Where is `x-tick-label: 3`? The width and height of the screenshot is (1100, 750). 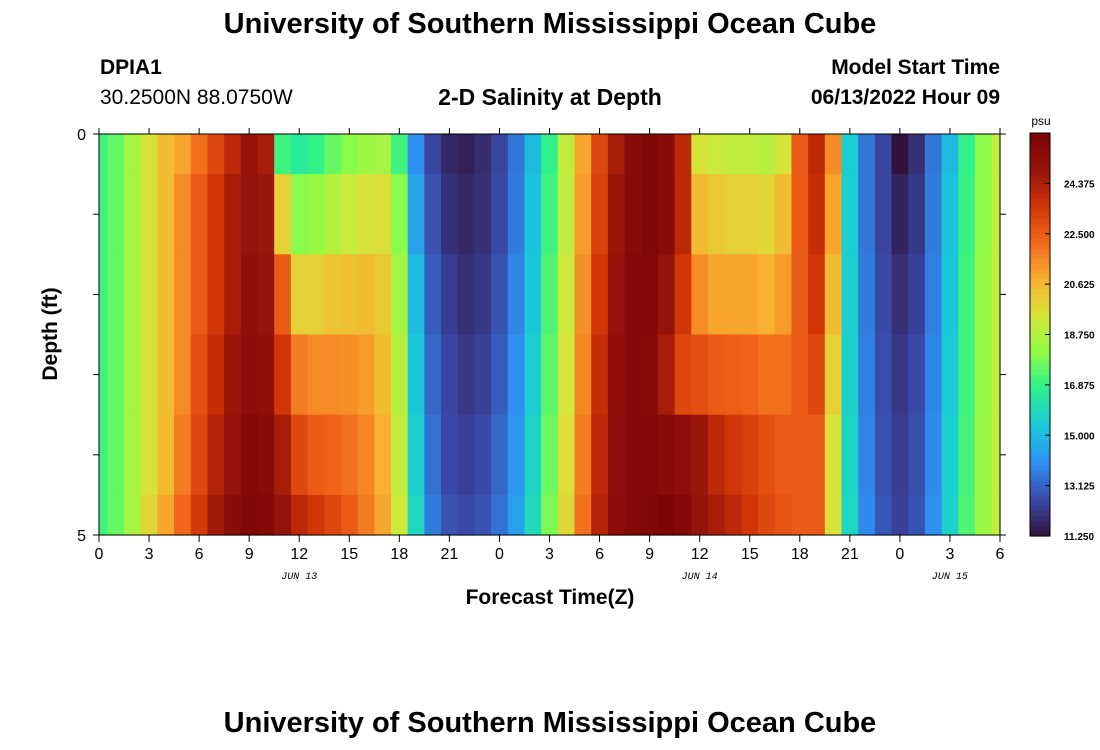 x-tick-label: 3 is located at coordinates (949, 554).